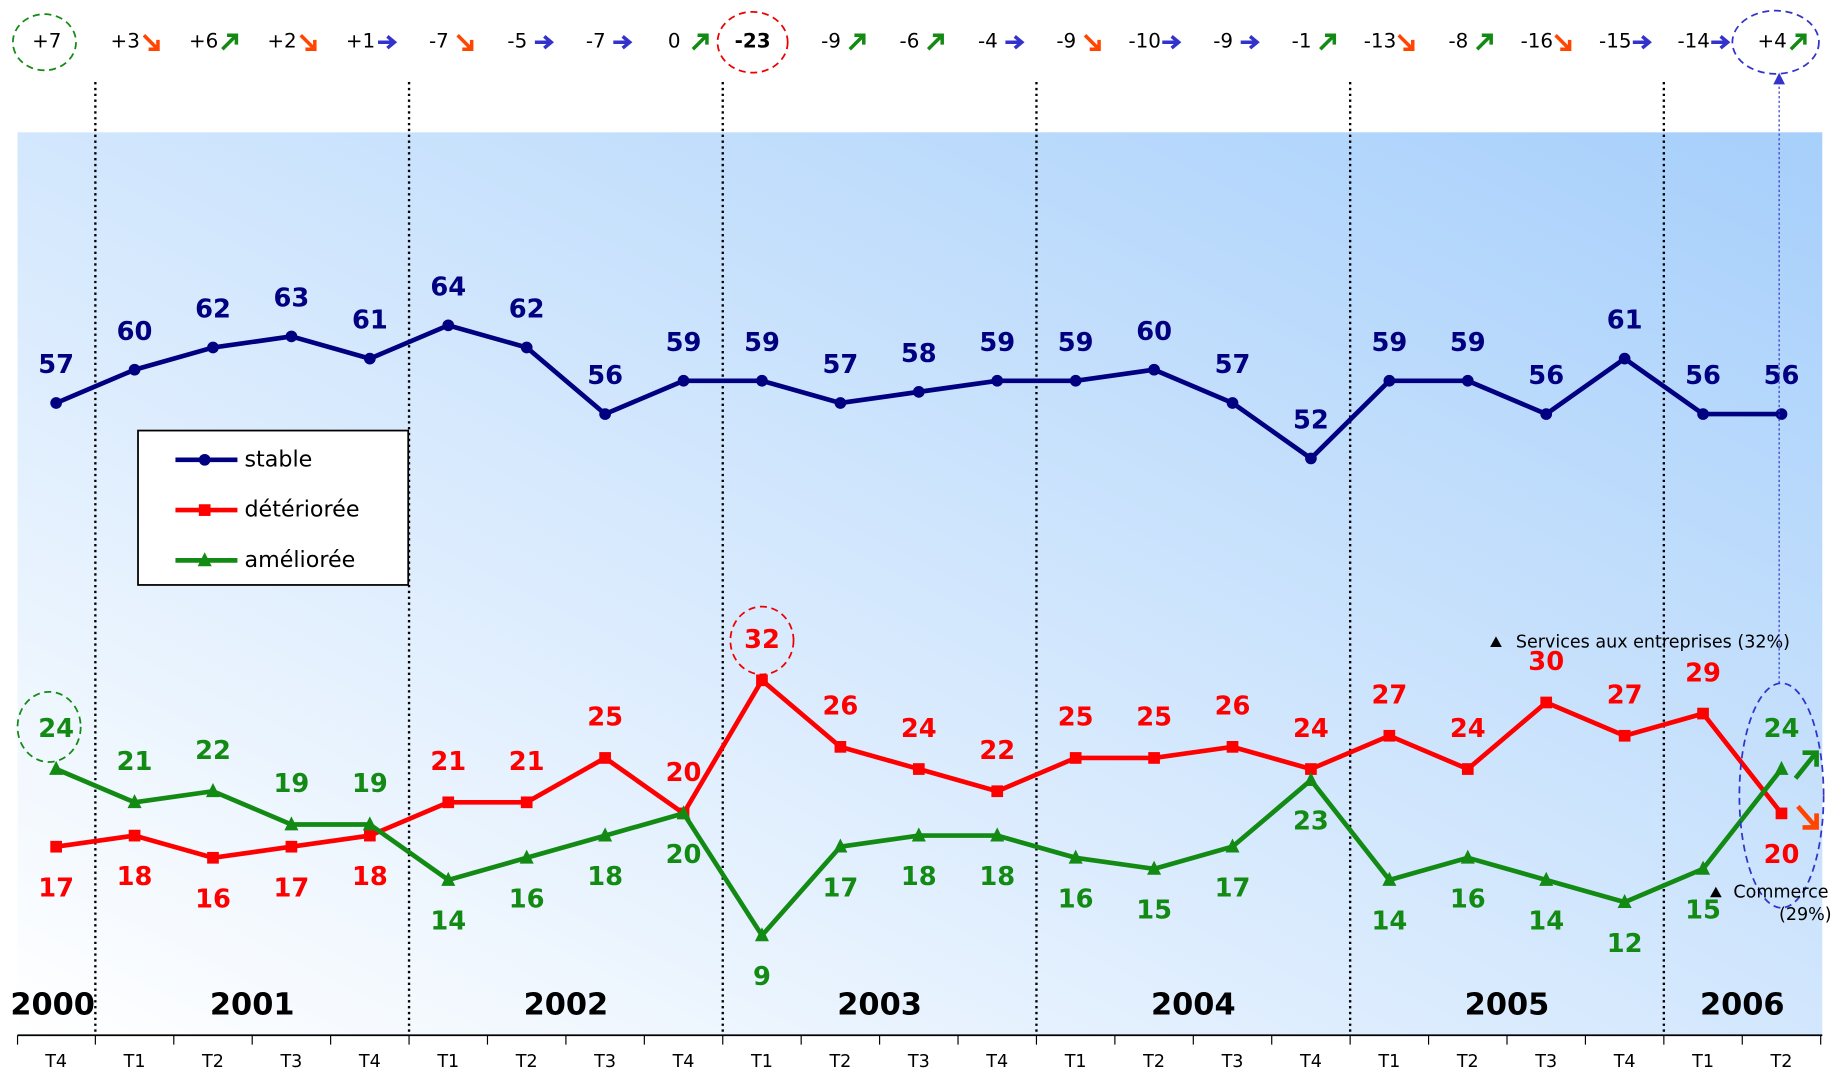 This screenshot has height=1074, width=1834. I want to click on annotation: Commerce, so click(1780, 893).